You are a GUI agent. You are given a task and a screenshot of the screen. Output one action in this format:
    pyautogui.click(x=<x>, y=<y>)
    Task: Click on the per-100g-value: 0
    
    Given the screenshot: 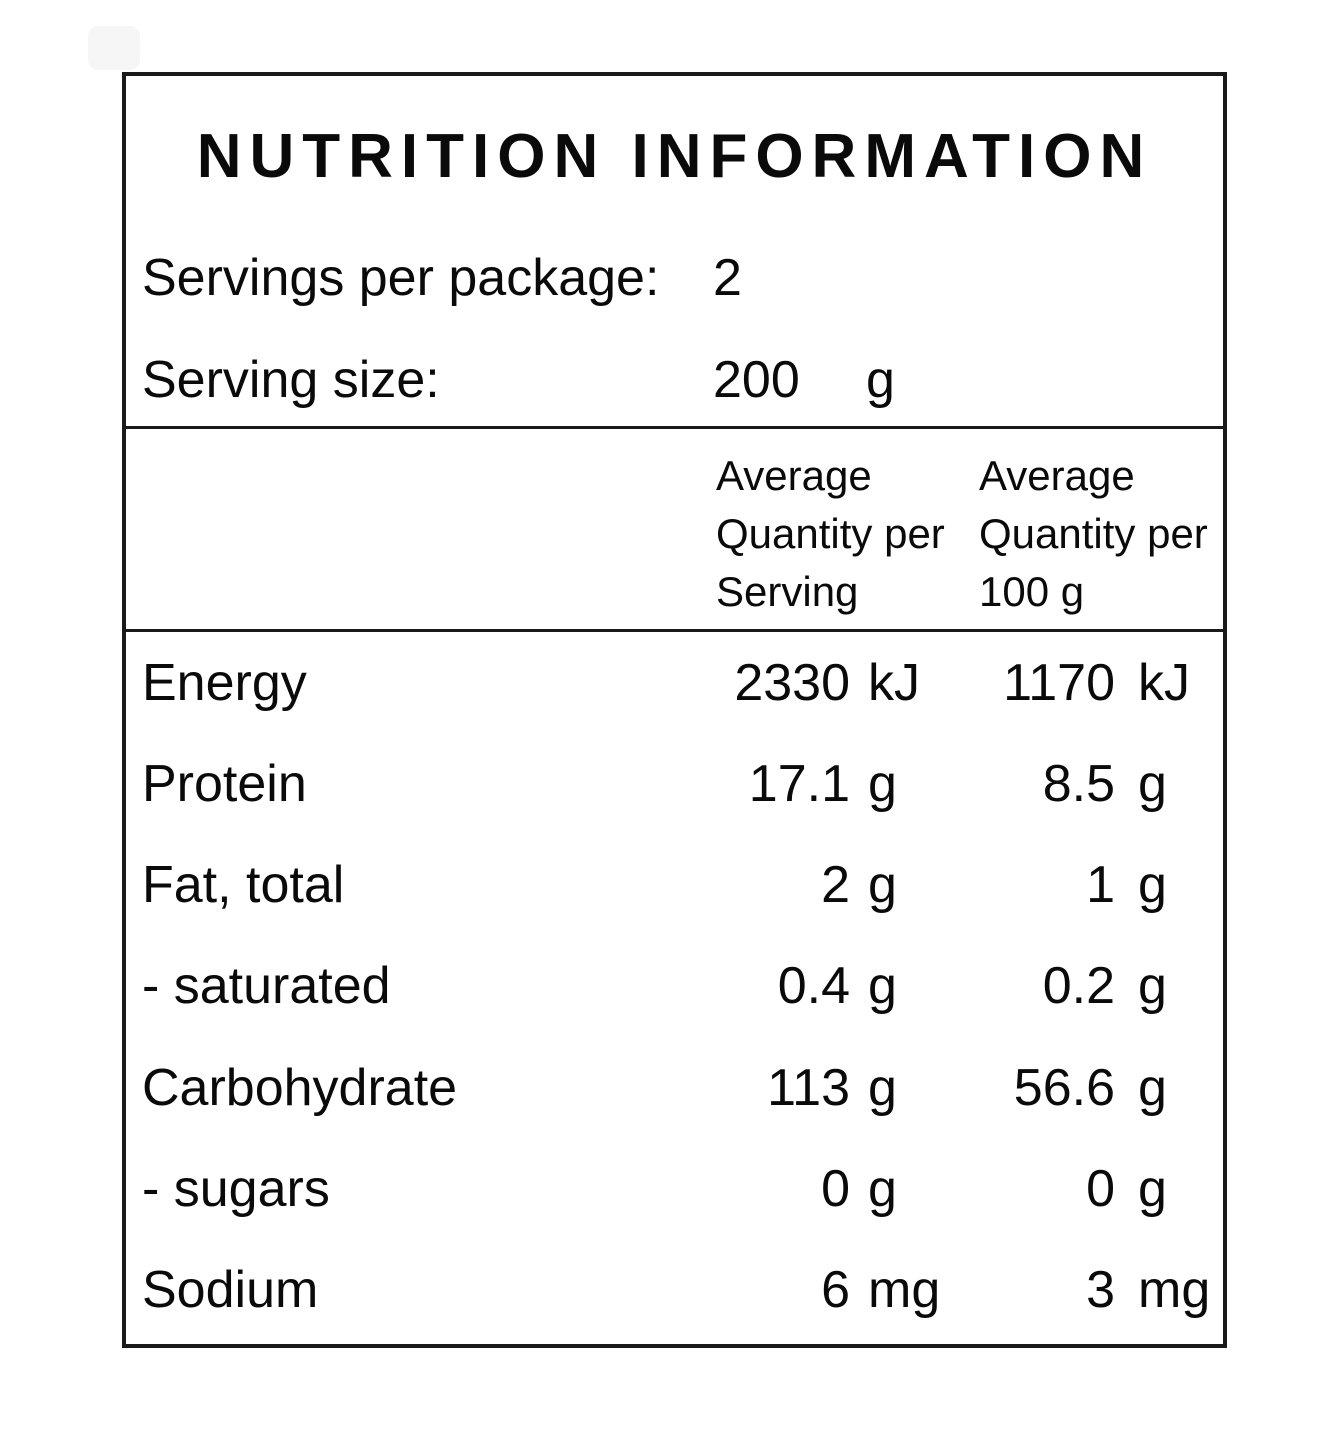 What is the action you would take?
    pyautogui.click(x=1100, y=1189)
    